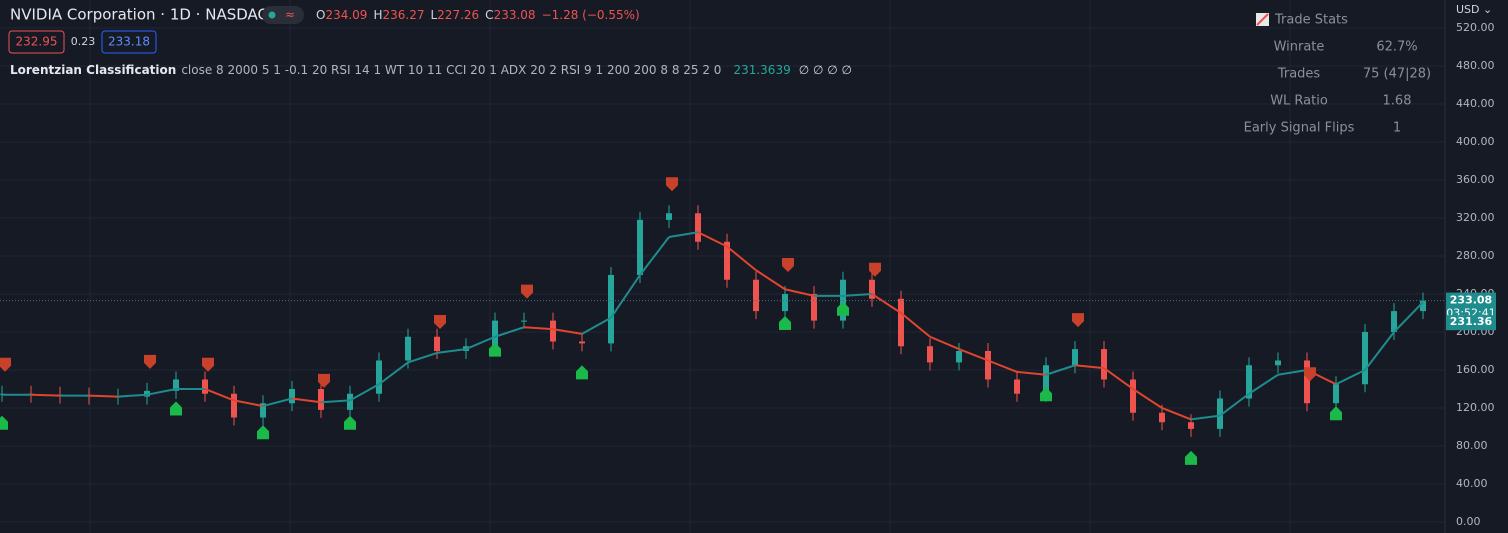 This screenshot has height=533, width=1508. Describe the element at coordinates (283, 15) in the screenshot. I see `status-pill` at that location.